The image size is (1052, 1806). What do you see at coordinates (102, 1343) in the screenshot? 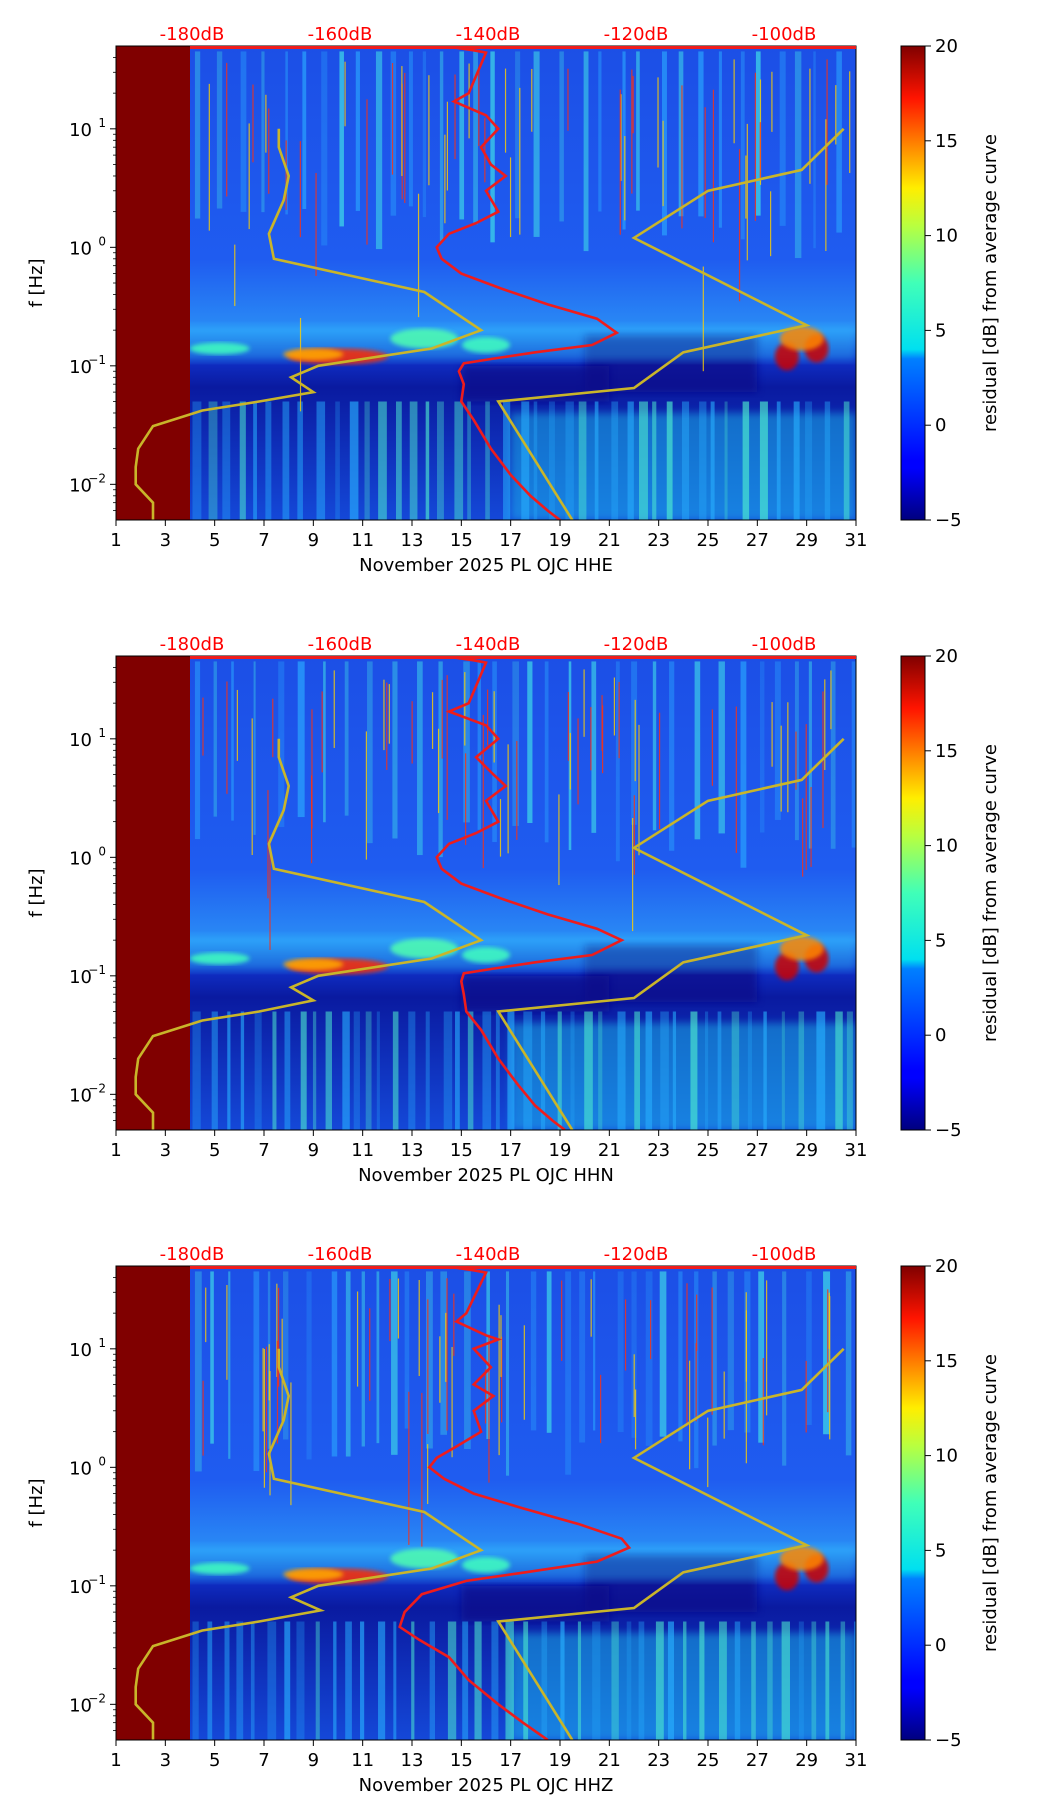
I see `y-tick-exponent: 1` at bounding box center [102, 1343].